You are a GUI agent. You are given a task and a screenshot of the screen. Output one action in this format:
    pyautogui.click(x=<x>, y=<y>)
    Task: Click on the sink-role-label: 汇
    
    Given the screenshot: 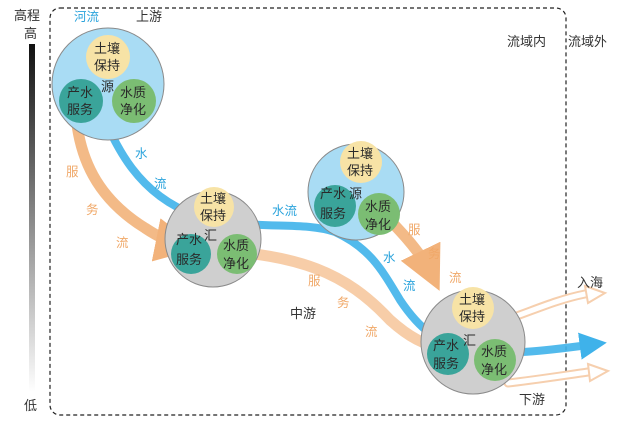 What is the action you would take?
    pyautogui.click(x=210, y=236)
    